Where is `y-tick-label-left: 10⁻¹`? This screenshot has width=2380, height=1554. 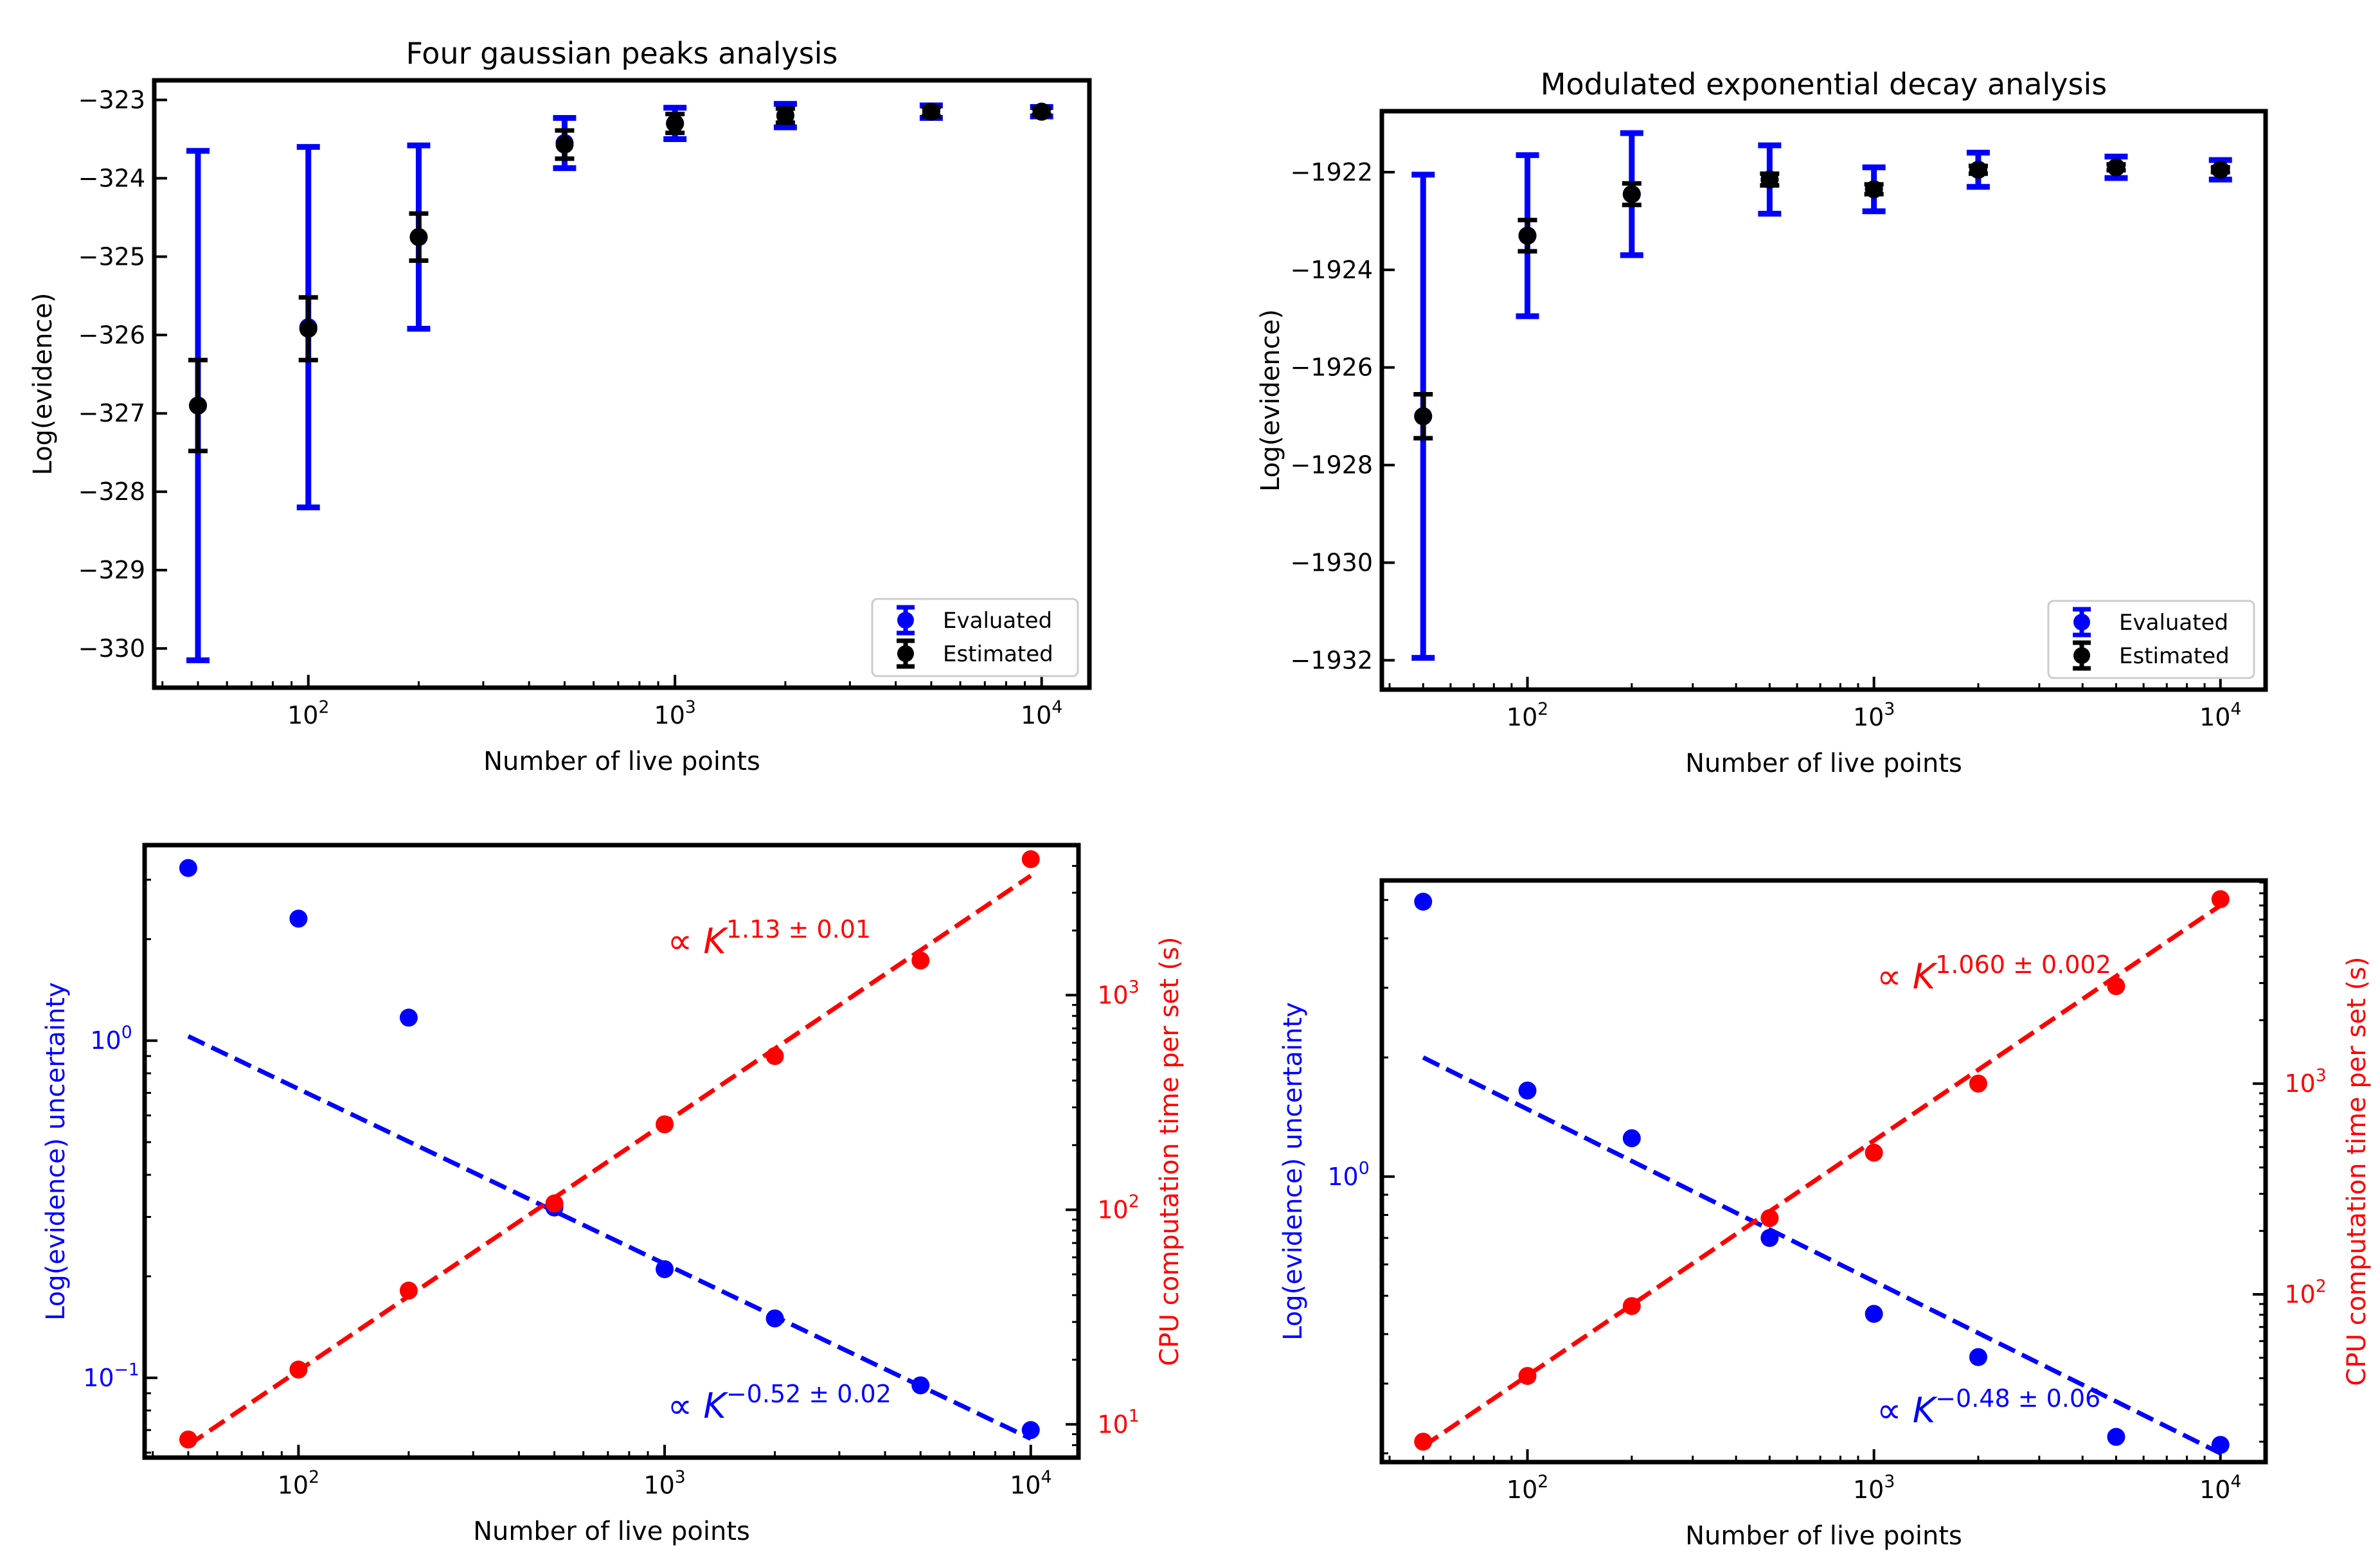
y-tick-label-left: 10⁻¹ is located at coordinates (111, 1376).